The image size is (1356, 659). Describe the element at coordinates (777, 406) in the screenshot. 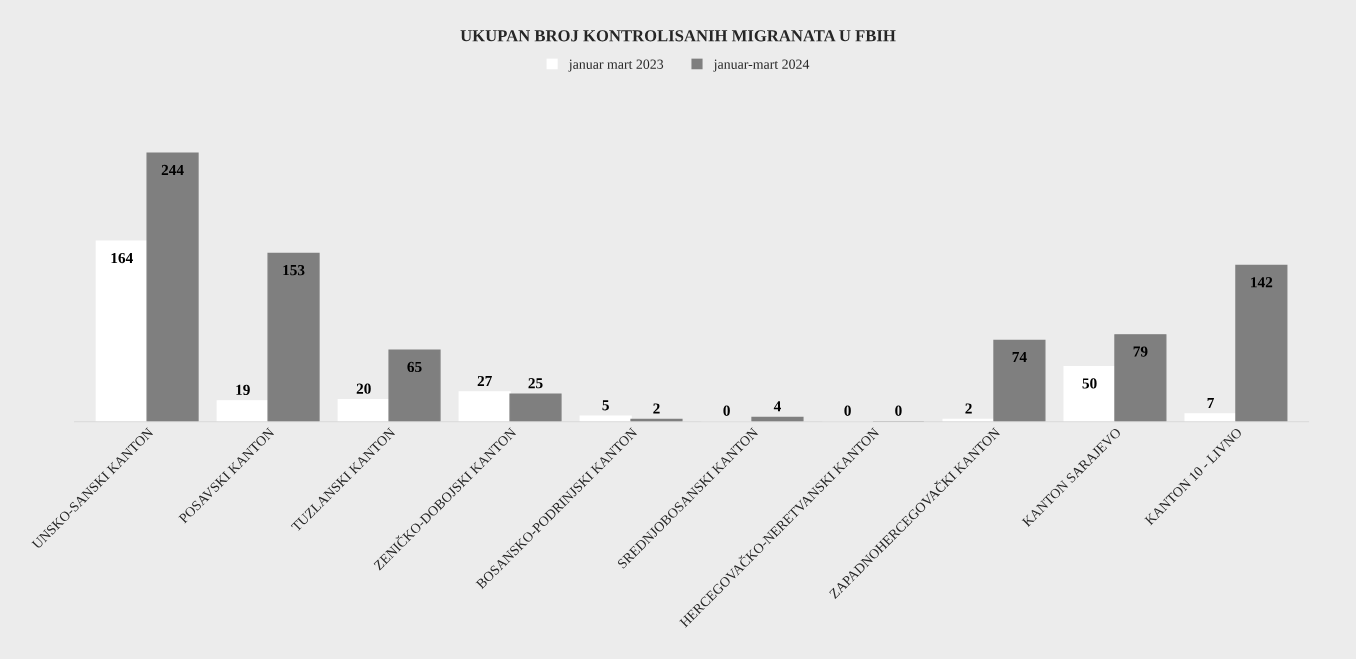

I see `data-label: 4` at that location.